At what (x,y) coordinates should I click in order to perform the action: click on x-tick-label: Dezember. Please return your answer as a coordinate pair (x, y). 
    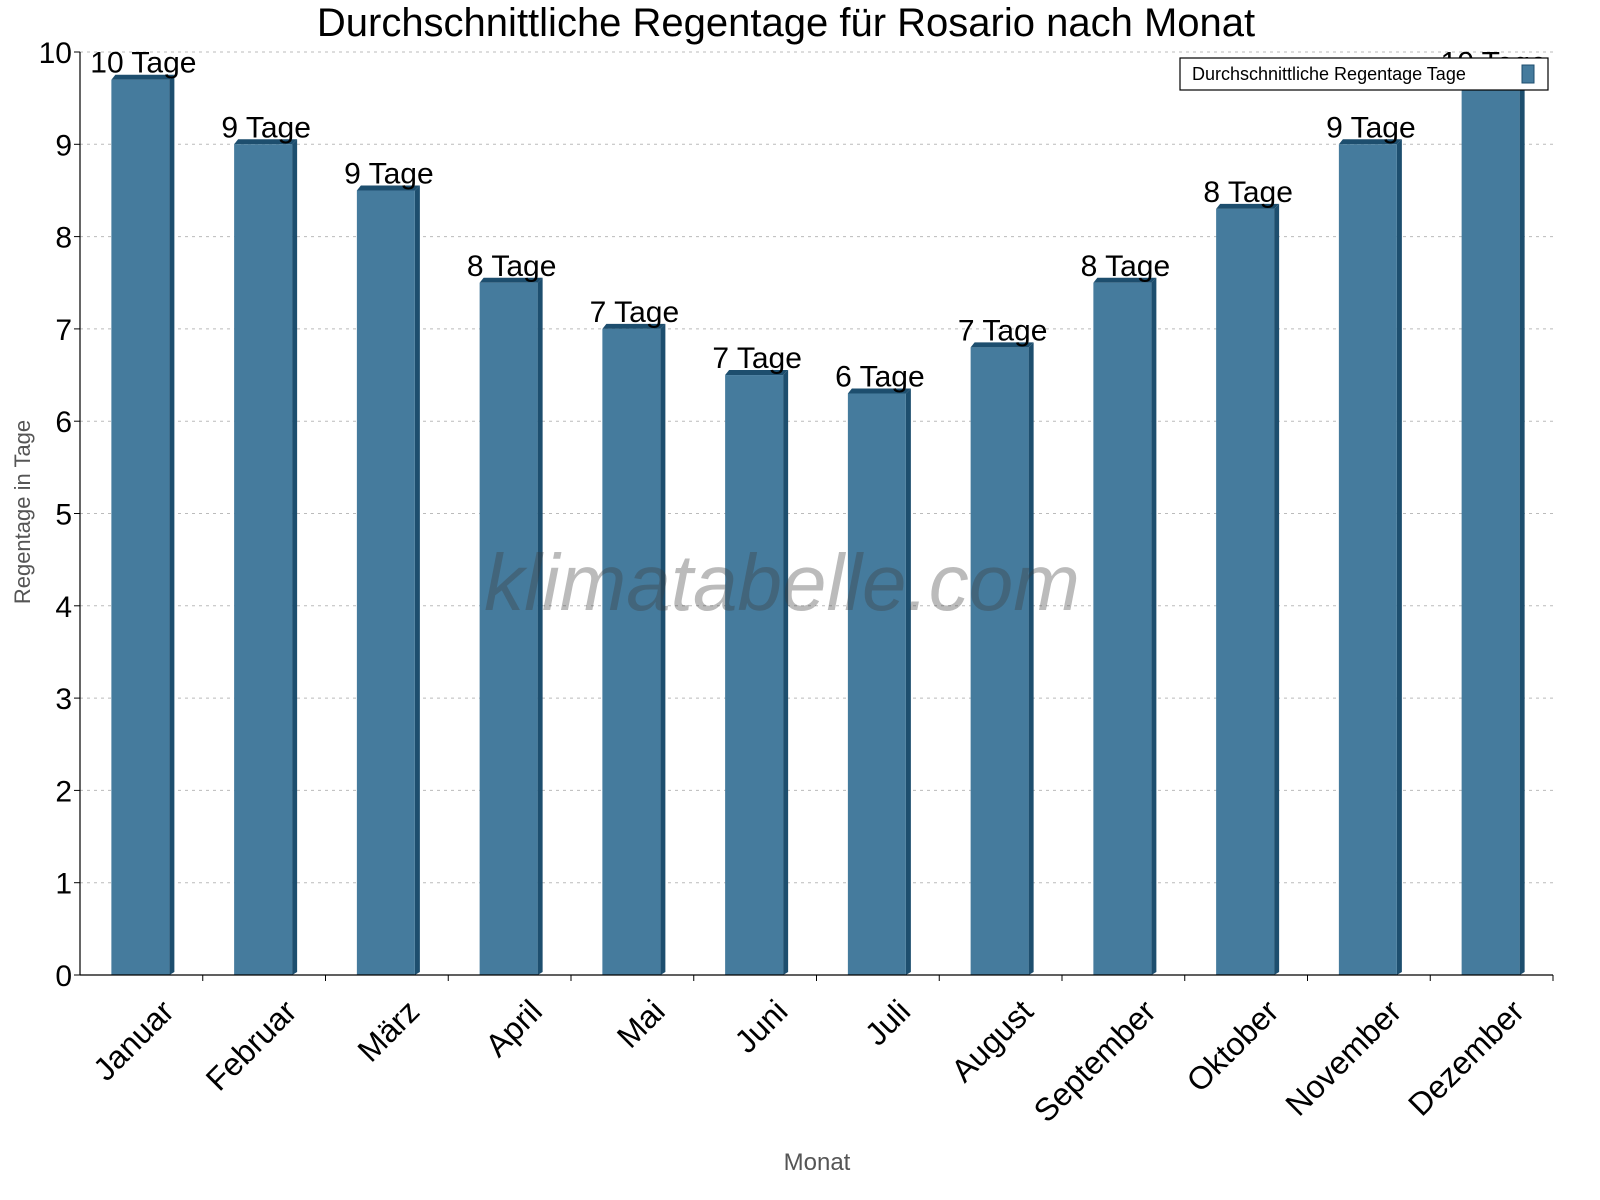
    Looking at the image, I should click on (1466, 1058).